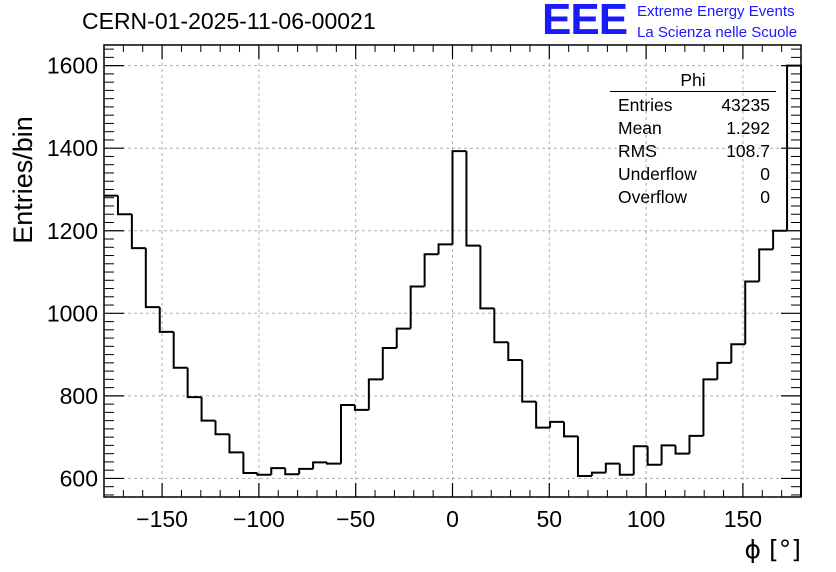 This screenshot has width=836, height=572. I want to click on stats-row-mean: Mean 1.292, so click(693, 128).